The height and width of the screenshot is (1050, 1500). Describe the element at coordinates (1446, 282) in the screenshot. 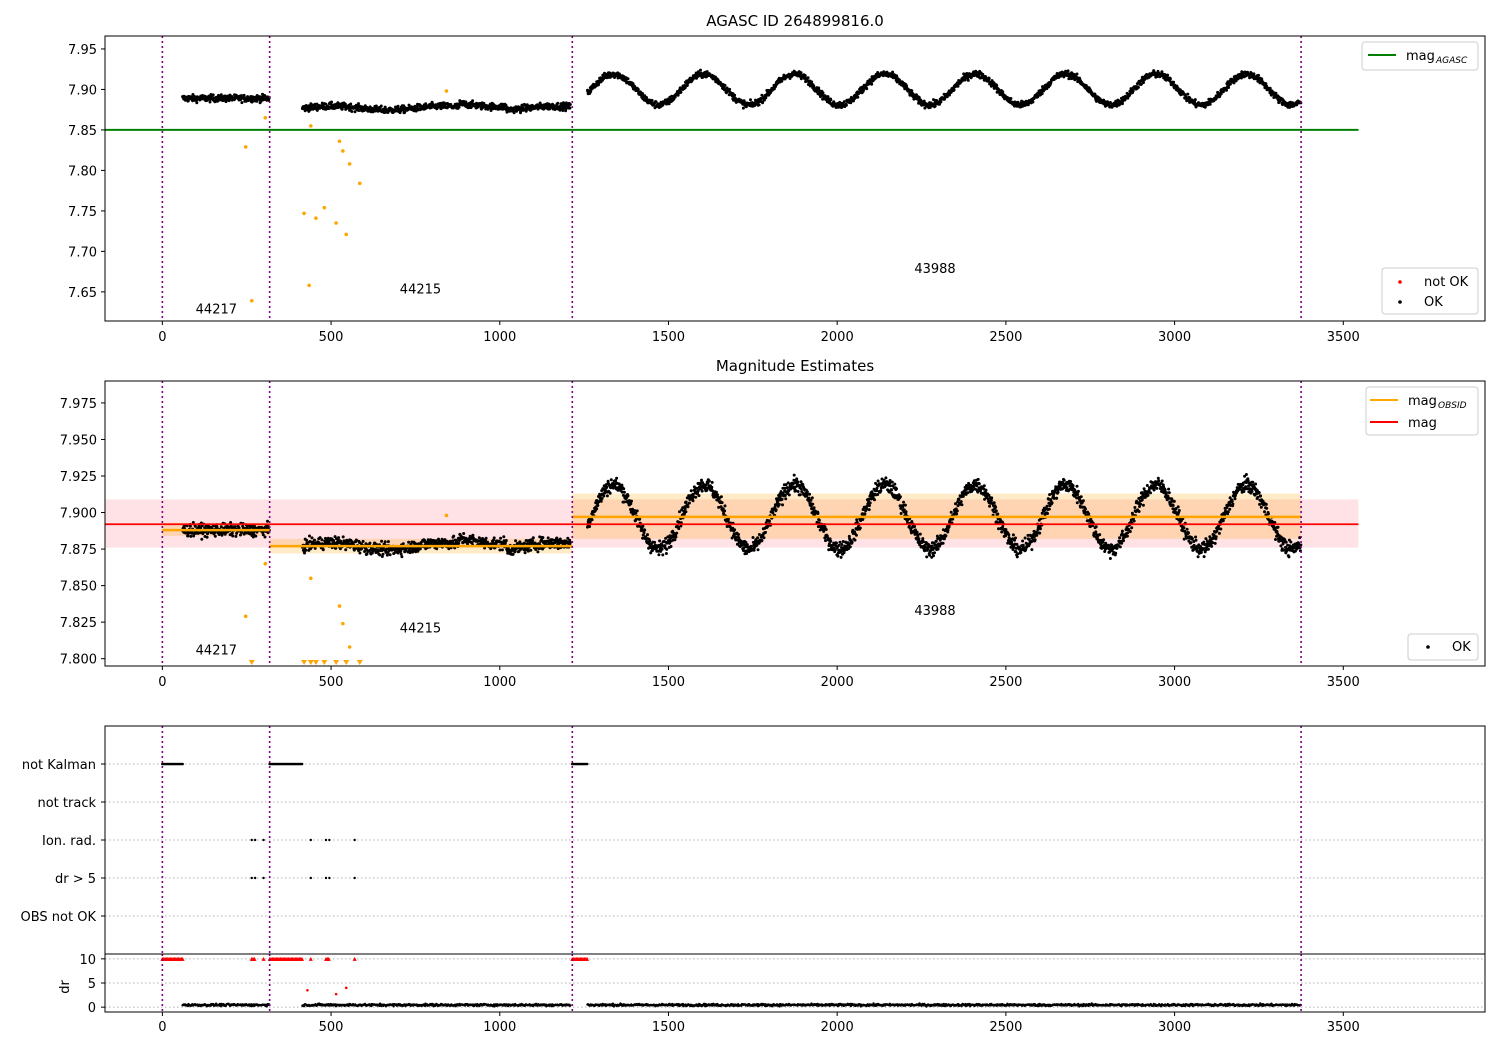

I see `legend-label: not OK` at that location.